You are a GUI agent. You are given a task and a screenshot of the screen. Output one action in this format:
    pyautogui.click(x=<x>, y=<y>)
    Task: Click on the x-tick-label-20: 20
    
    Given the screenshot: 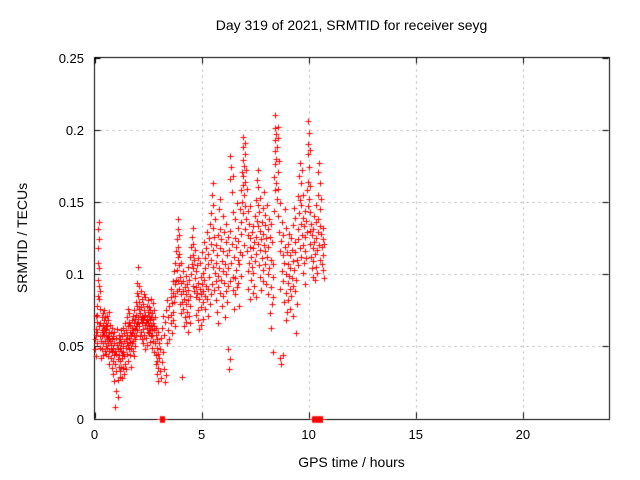 What is the action you would take?
    pyautogui.click(x=523, y=434)
    